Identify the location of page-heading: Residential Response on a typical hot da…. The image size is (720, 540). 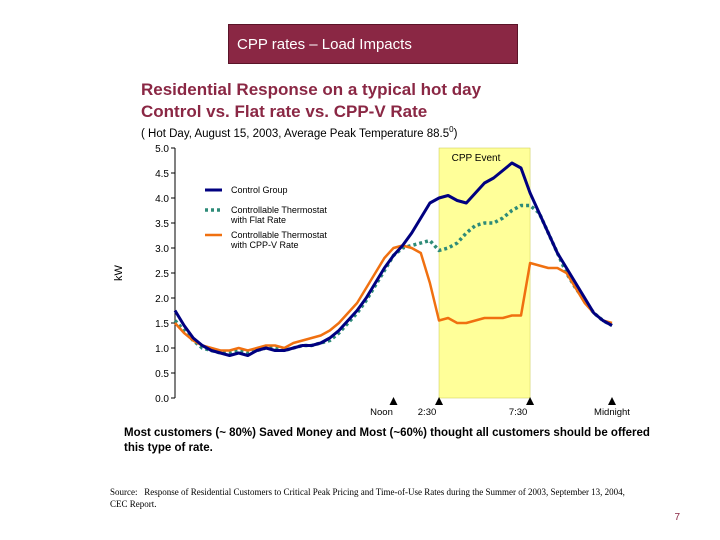
(311, 101).